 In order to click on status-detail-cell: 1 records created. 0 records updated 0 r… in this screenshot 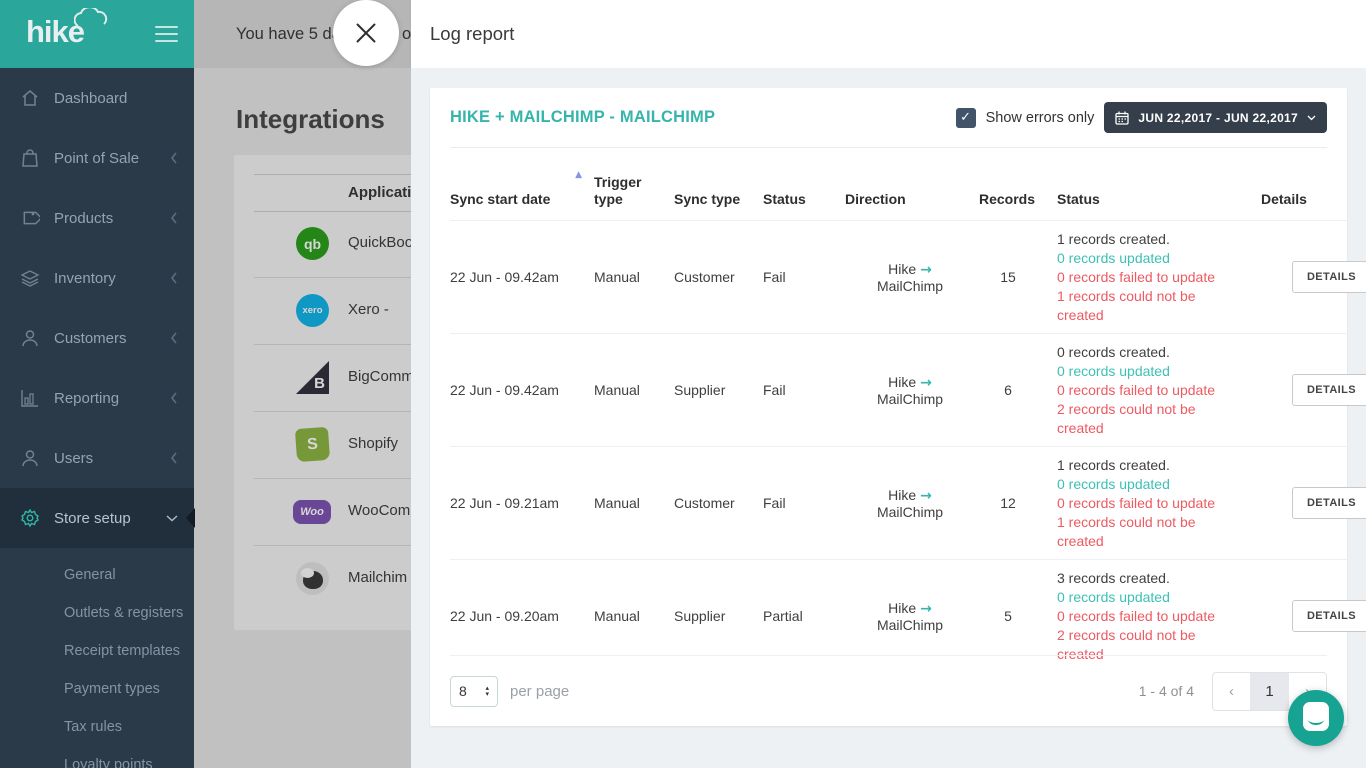, I will do `click(1151, 503)`.